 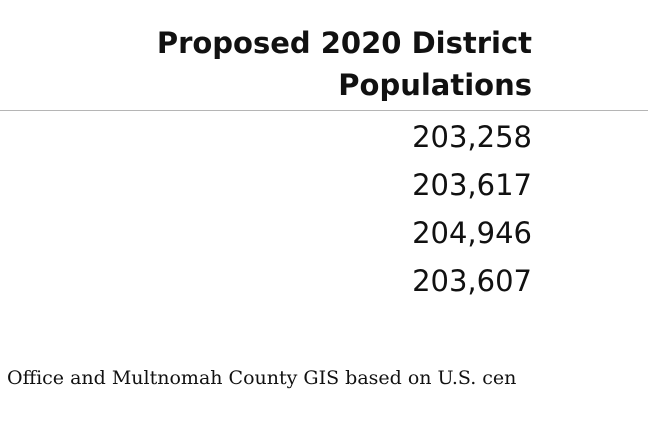 What do you see at coordinates (472, 185) in the screenshot?
I see `population-value: 203,617` at bounding box center [472, 185].